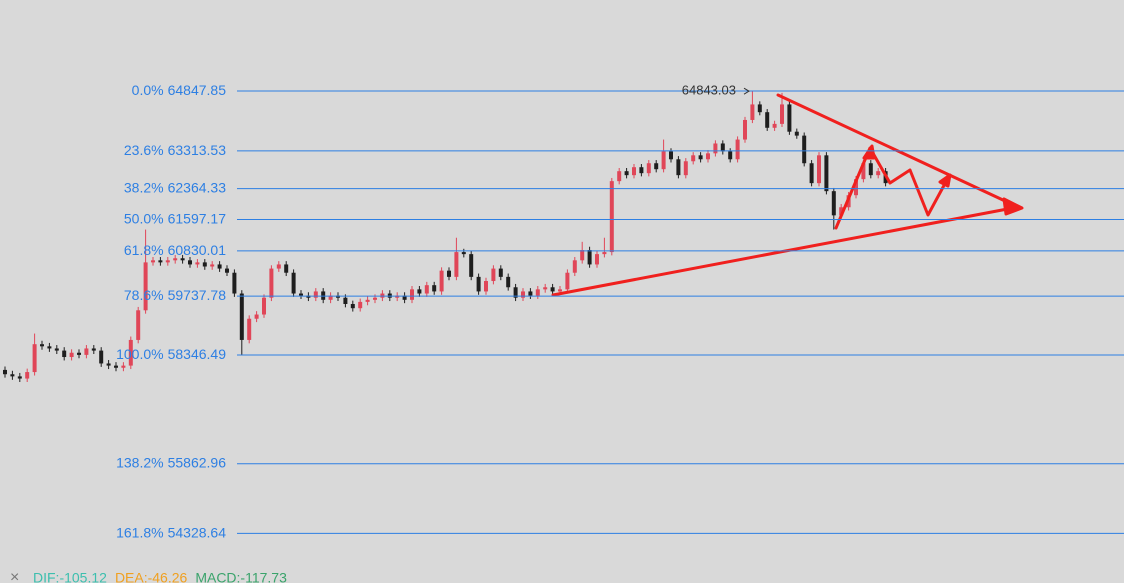 This screenshot has height=583, width=1124. Describe the element at coordinates (746, 91) in the screenshot. I see `max-arrow` at that location.